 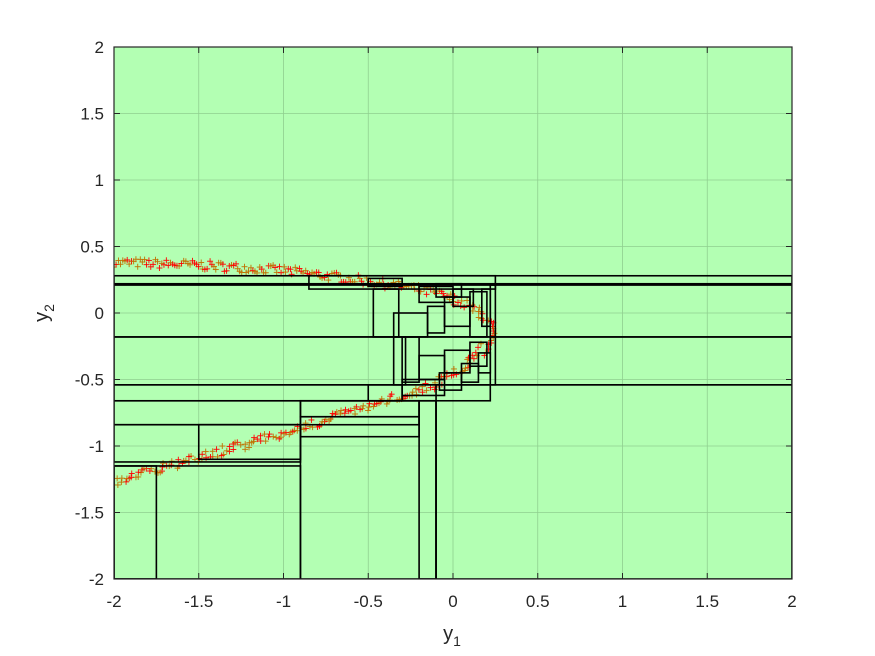 What do you see at coordinates (92, 114) in the screenshot?
I see `y-tick-label: 1.5` at bounding box center [92, 114].